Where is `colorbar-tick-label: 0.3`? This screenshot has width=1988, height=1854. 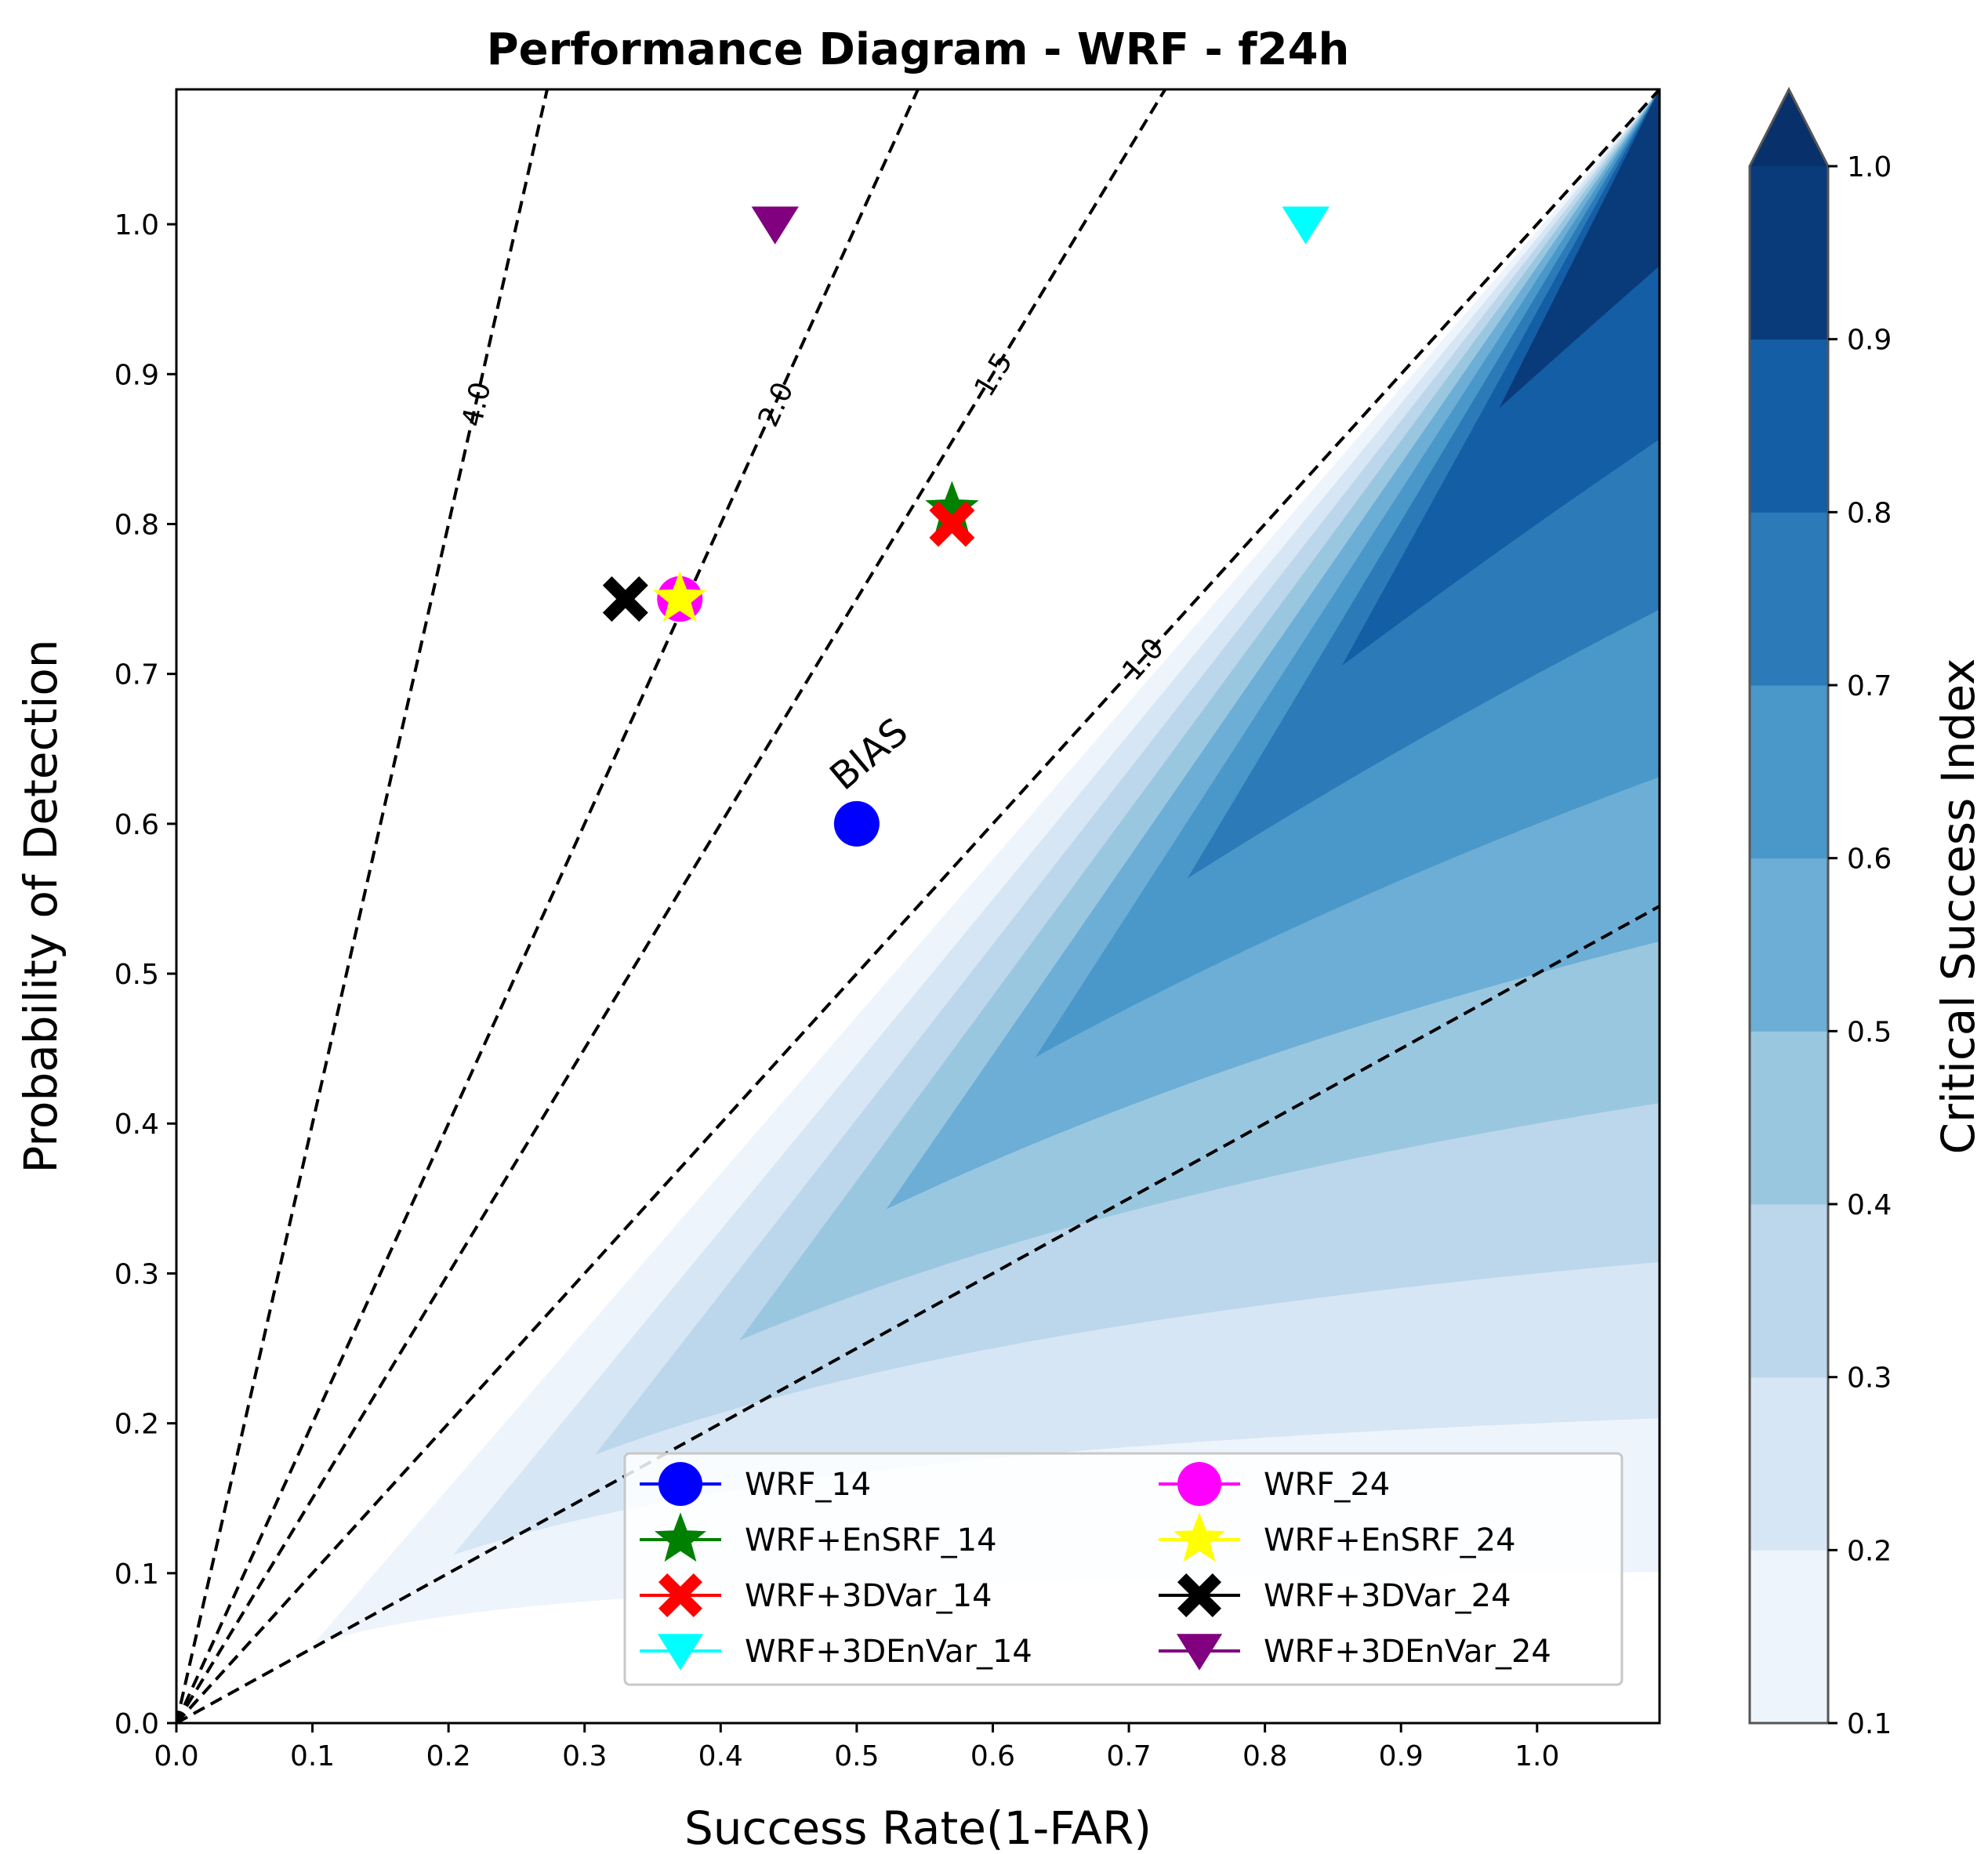 colorbar-tick-label: 0.3 is located at coordinates (1869, 1378).